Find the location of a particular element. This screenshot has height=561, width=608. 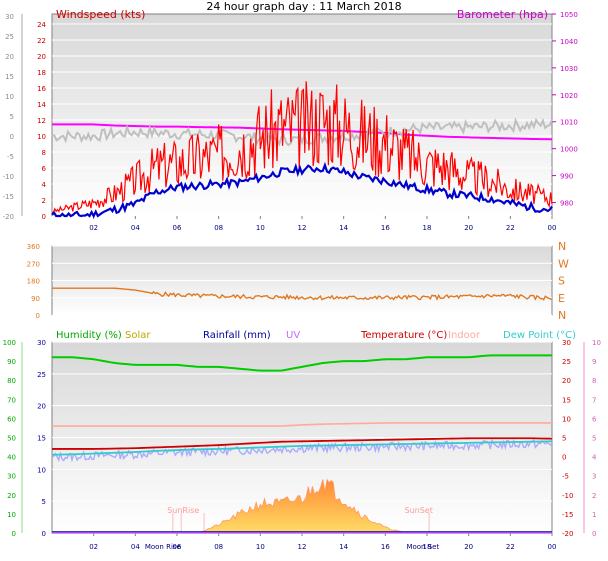

hour-tick-label: 12 is located at coordinates (302, 547).